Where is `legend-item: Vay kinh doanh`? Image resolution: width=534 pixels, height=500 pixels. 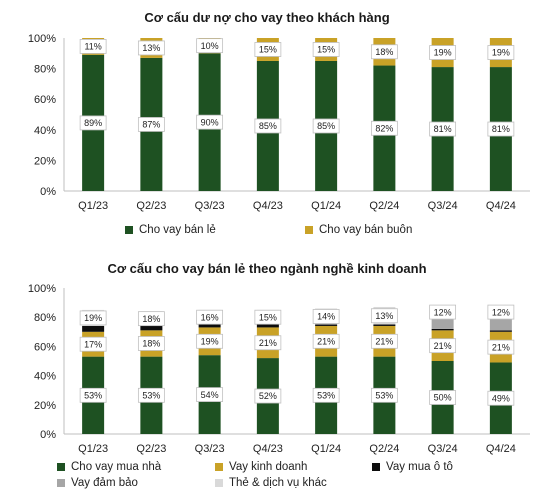 legend-item: Vay kinh doanh is located at coordinates (261, 467).